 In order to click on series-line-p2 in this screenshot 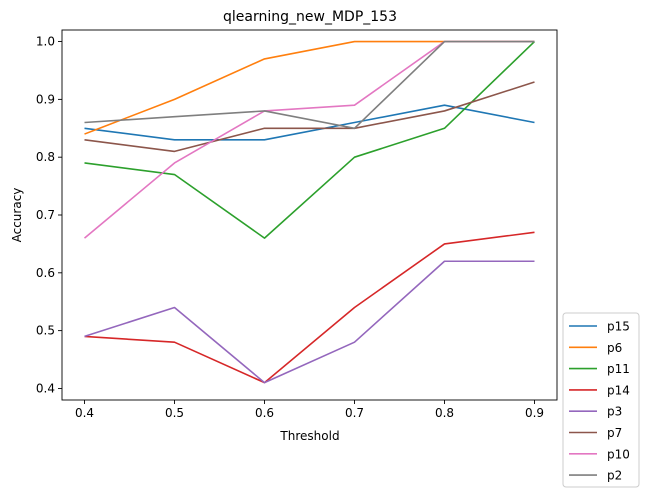, I will do `click(309, 85)`.